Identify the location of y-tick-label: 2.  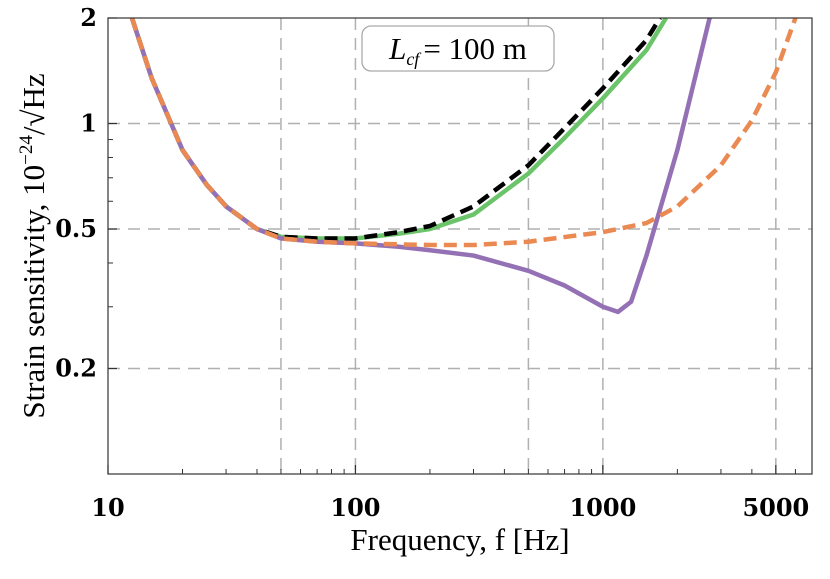
(88, 17).